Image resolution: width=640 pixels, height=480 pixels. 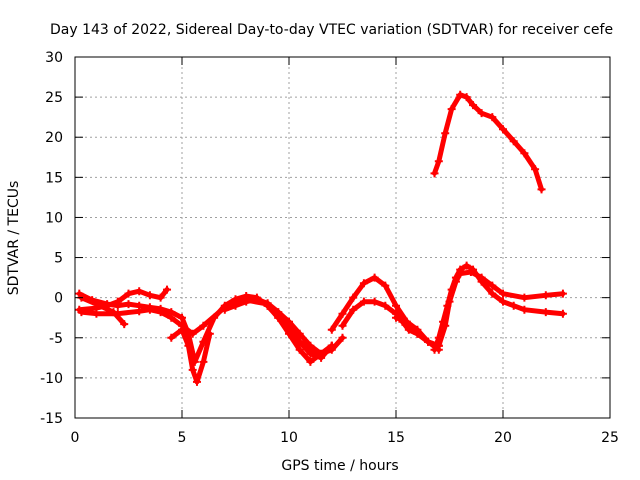 I want to click on series-s11, so click(x=498, y=307).